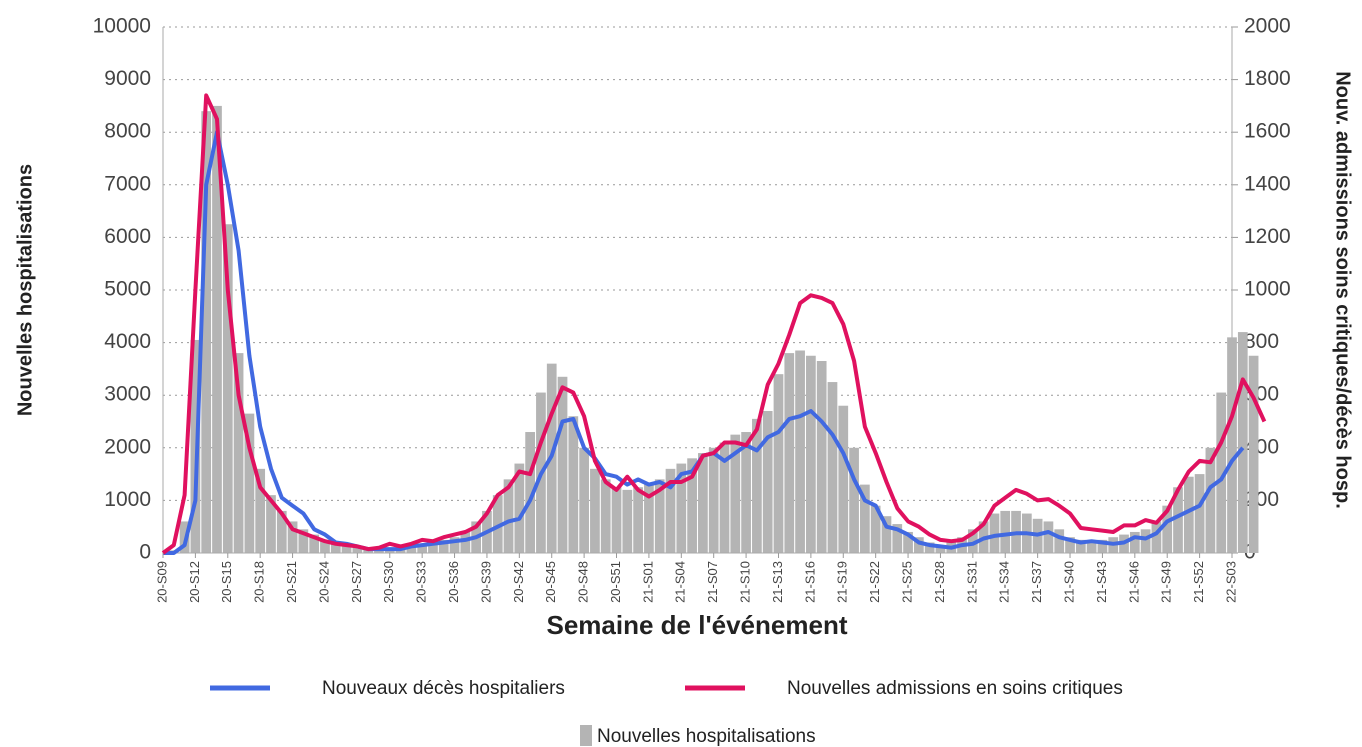  I want to click on y2-tick-label: 2000, so click(1267, 26).